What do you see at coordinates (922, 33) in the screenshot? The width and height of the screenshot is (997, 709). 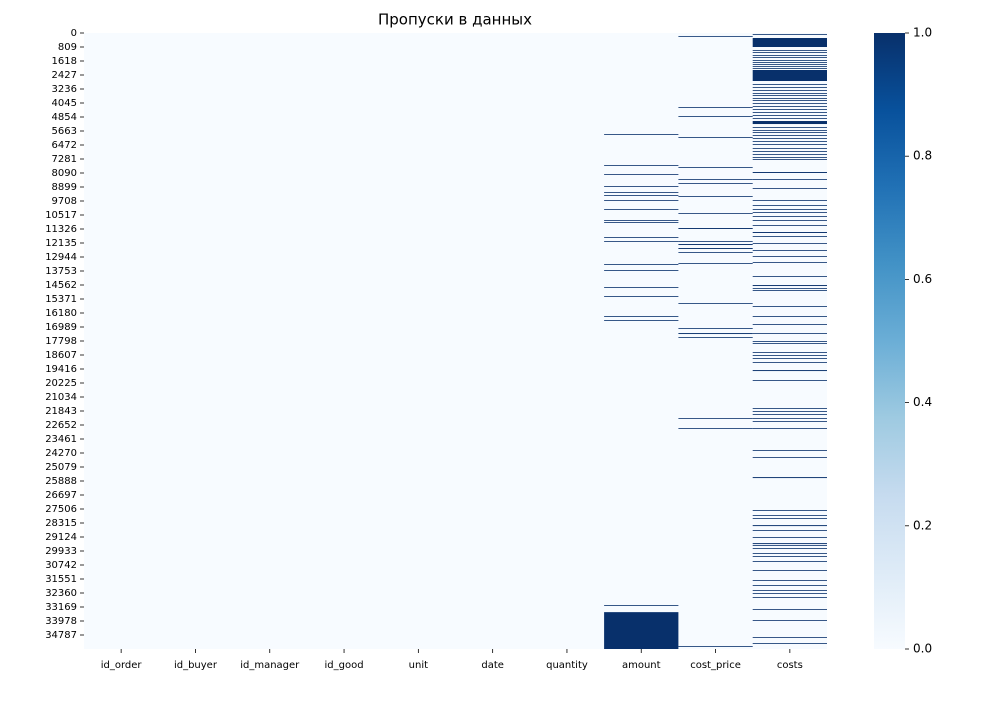 I see `colorbar-tick-label: 1.0` at bounding box center [922, 33].